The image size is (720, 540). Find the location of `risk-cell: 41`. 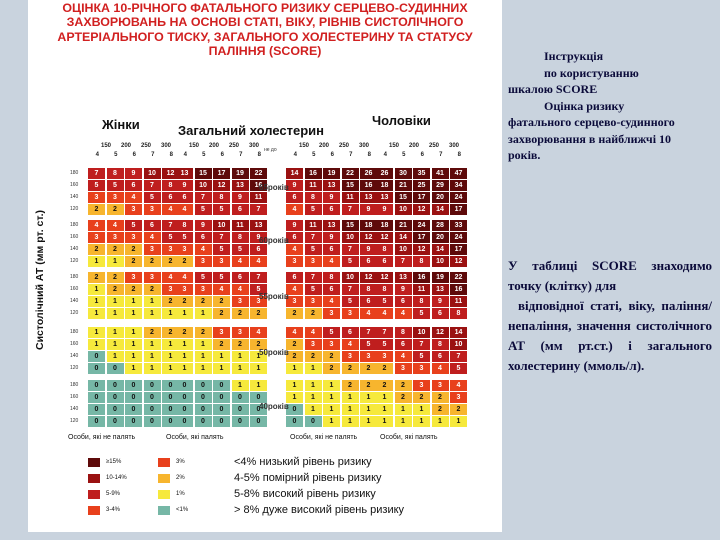

risk-cell: 41 is located at coordinates (440, 173).